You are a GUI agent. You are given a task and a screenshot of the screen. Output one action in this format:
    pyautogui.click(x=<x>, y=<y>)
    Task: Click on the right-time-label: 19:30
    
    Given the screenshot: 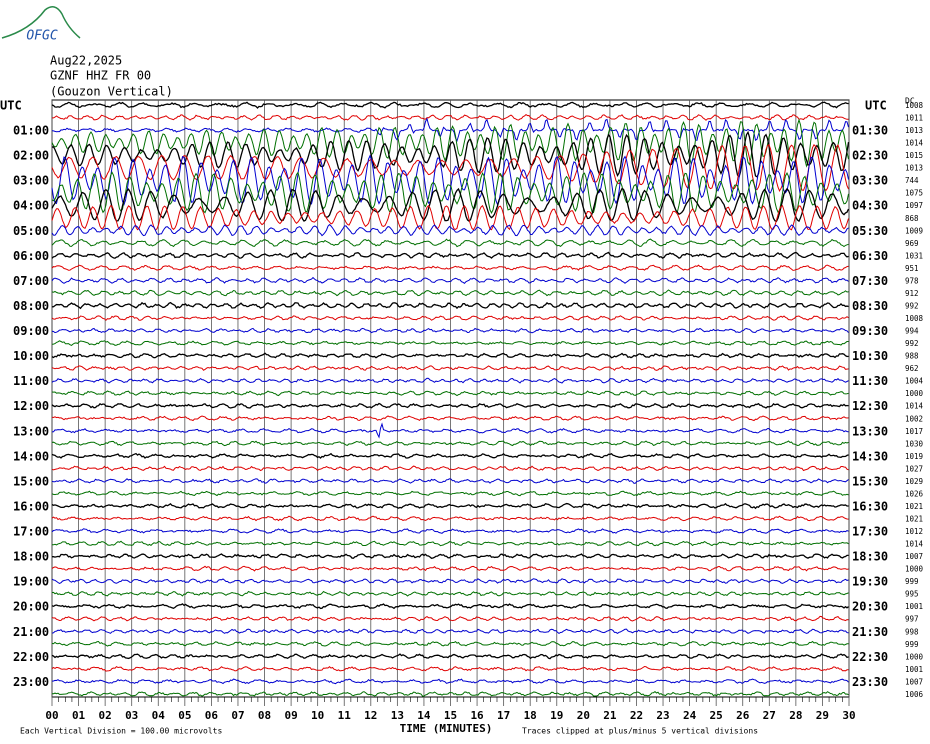 What is the action you would take?
    pyautogui.click(x=870, y=582)
    